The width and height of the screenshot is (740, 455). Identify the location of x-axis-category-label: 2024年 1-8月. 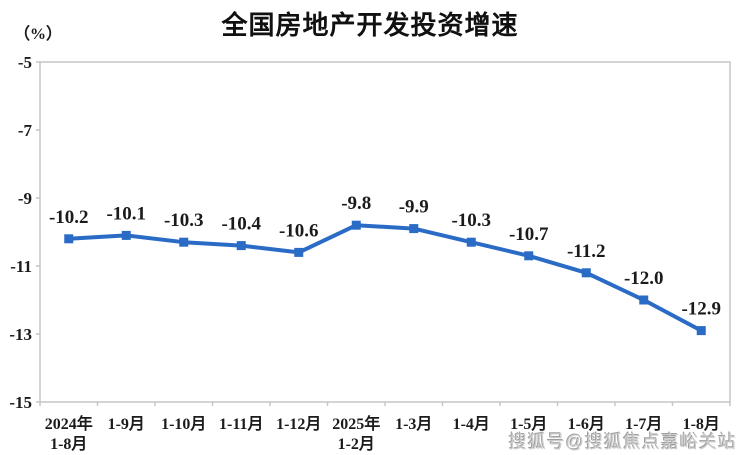
(69, 433).